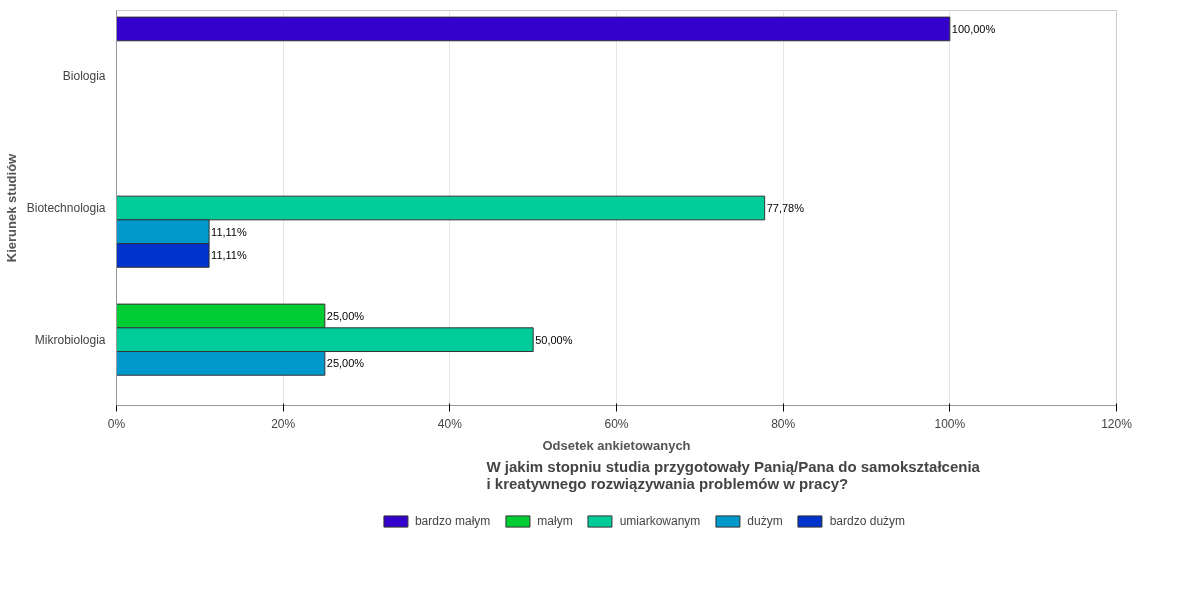 The width and height of the screenshot is (1189, 610). I want to click on x-tick-label: 20%, so click(283, 423).